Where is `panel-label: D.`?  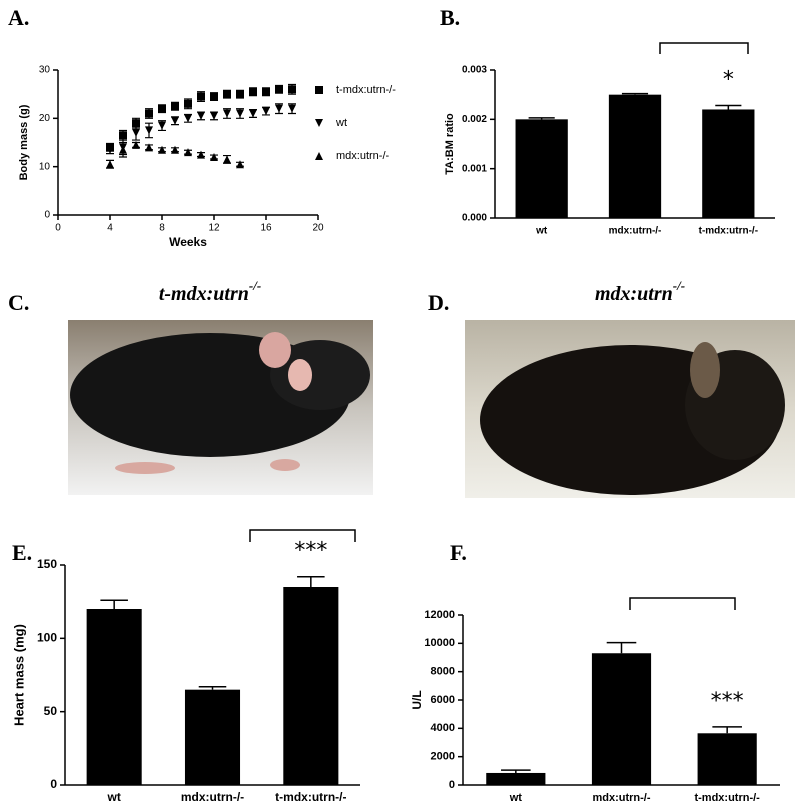
panel-label: D. is located at coordinates (438, 302).